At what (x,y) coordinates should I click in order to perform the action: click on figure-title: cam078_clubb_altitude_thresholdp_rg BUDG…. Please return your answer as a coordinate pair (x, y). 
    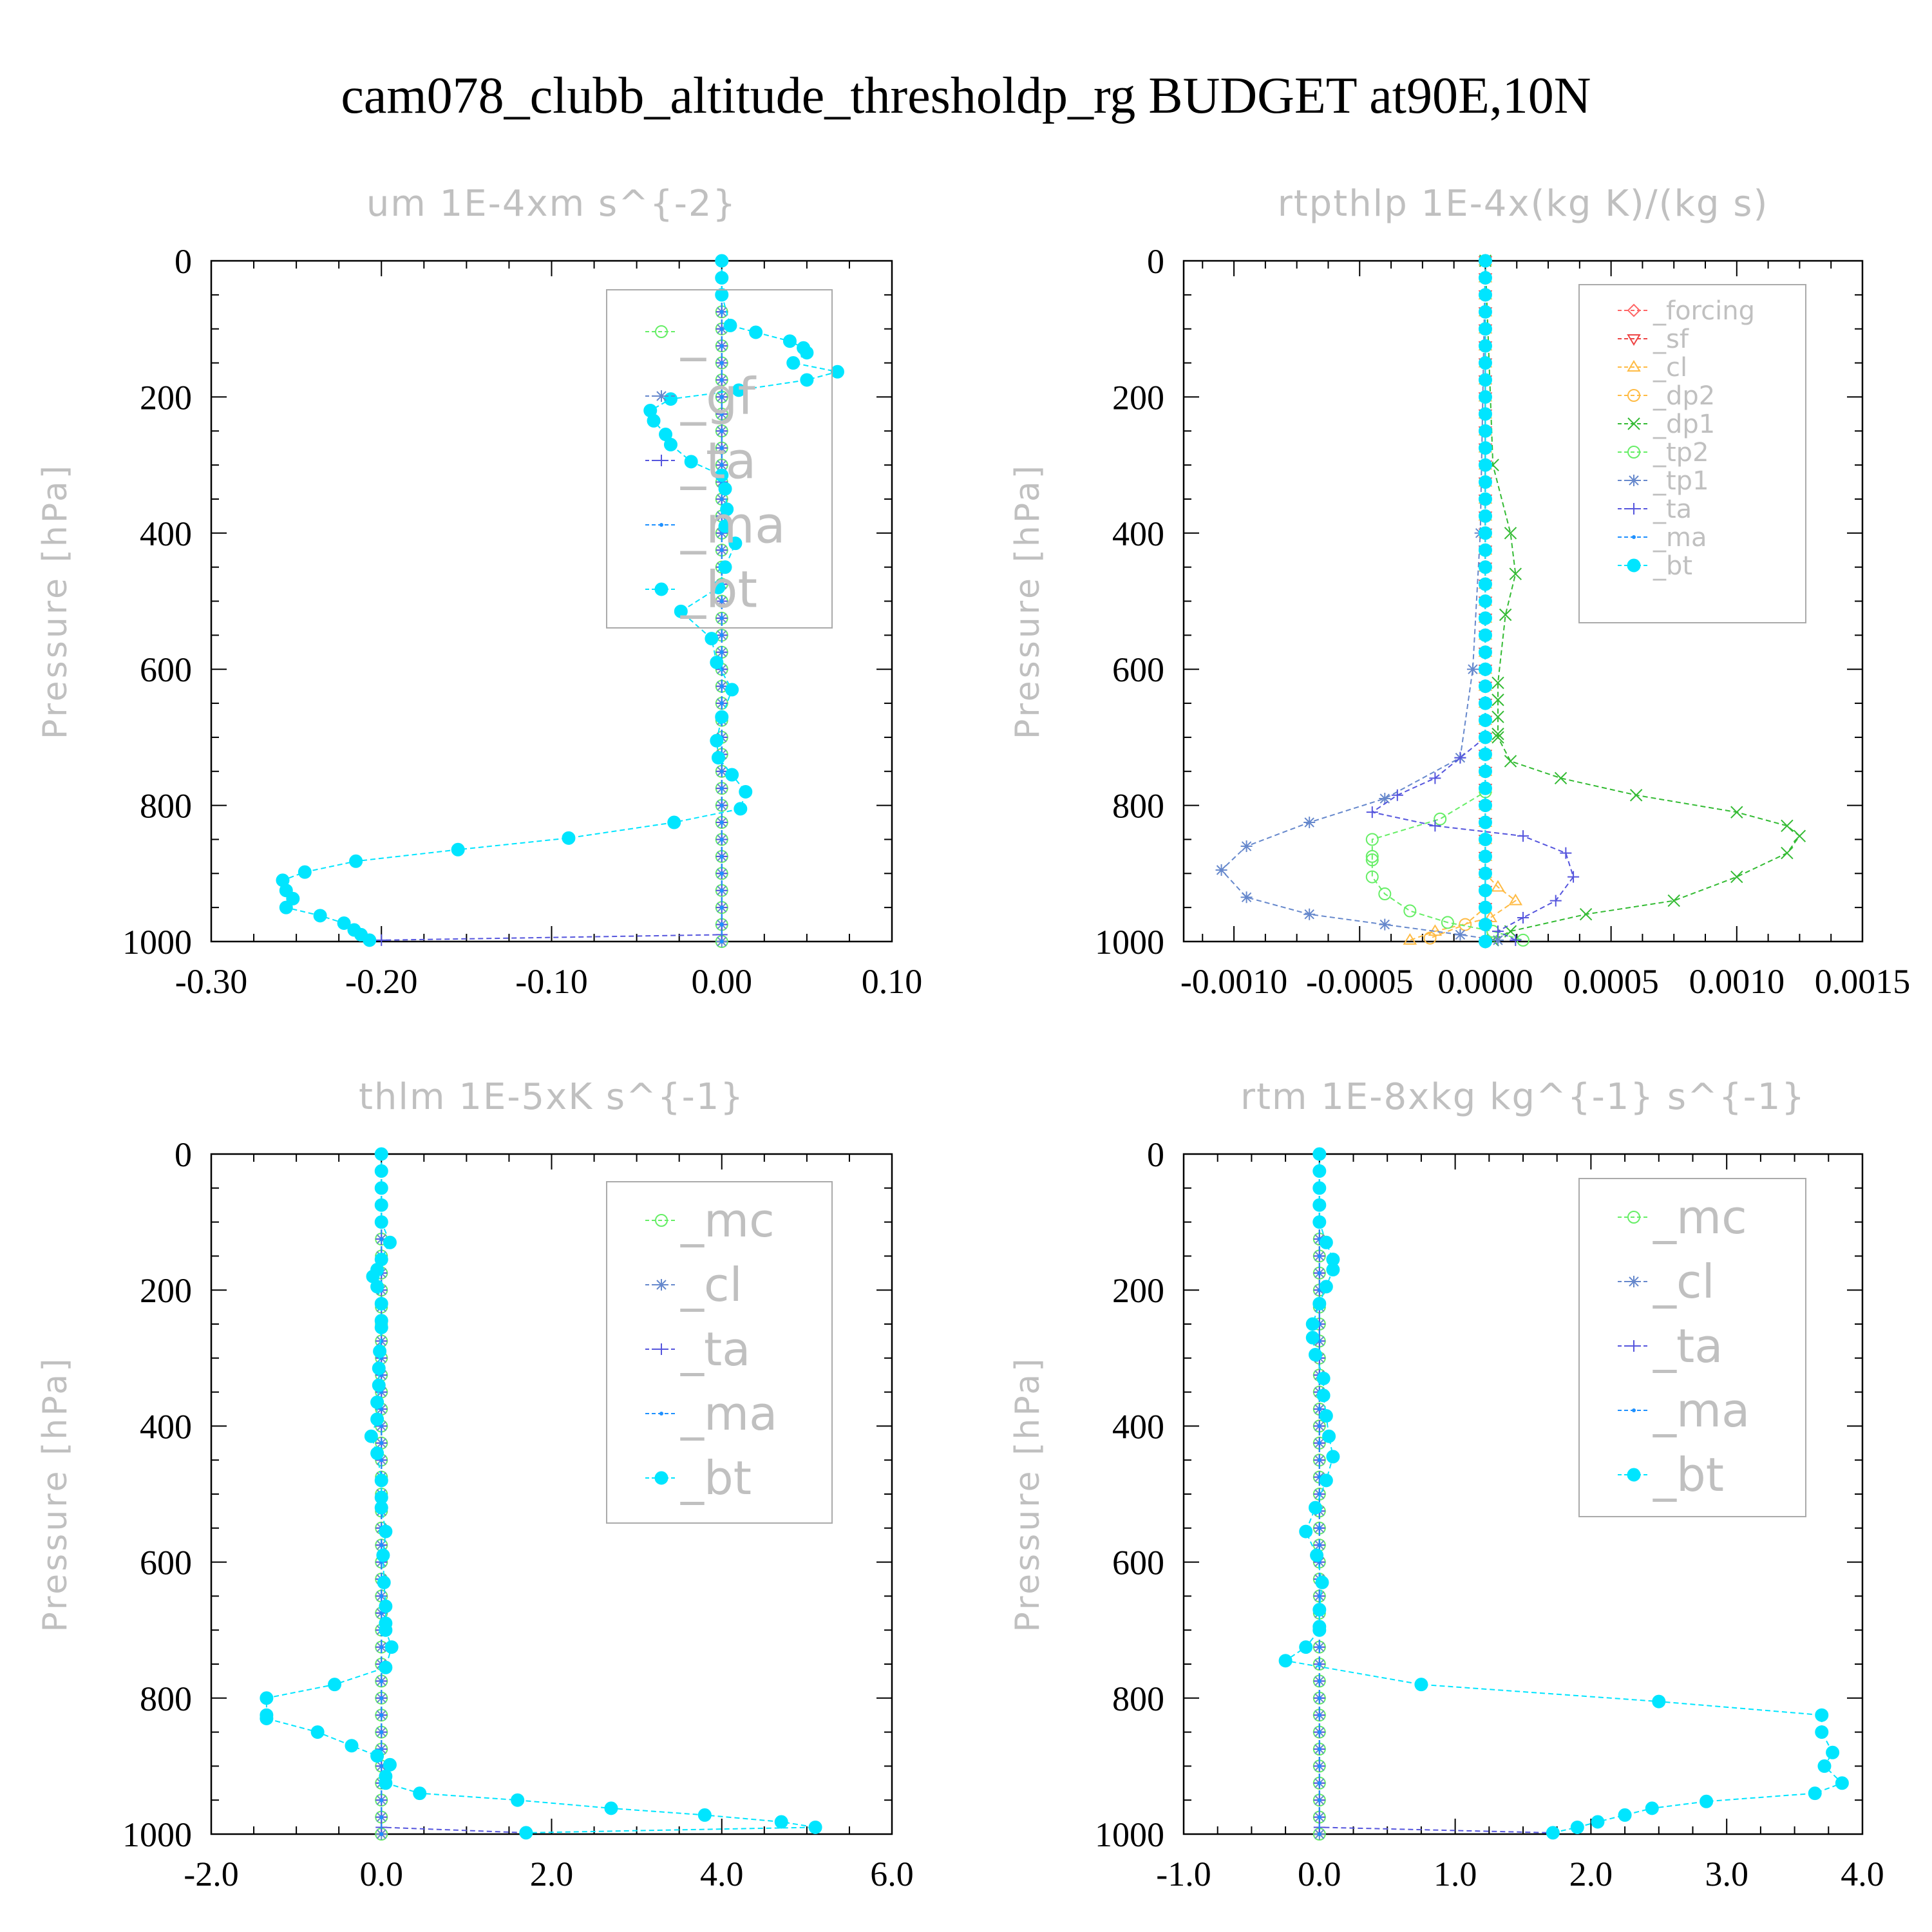
    Looking at the image, I should click on (966, 96).